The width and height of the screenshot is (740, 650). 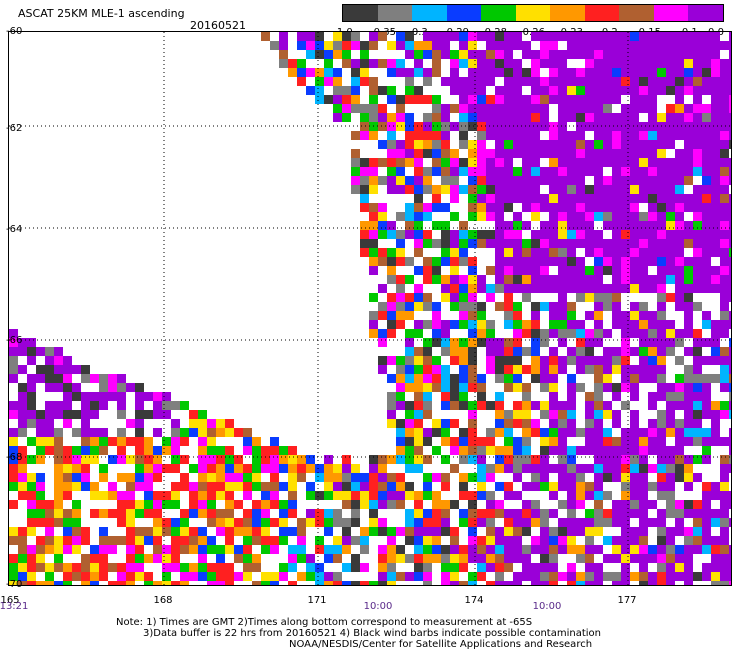 I want to click on lat-label: -60, so click(x=14, y=31).